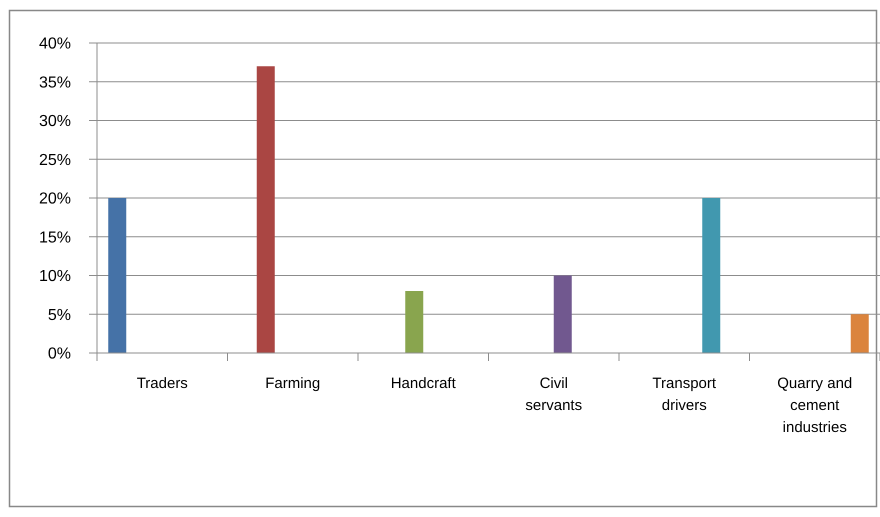 Image resolution: width=880 pixels, height=517 pixels. I want to click on x-tick-label: Traders, so click(162, 383).